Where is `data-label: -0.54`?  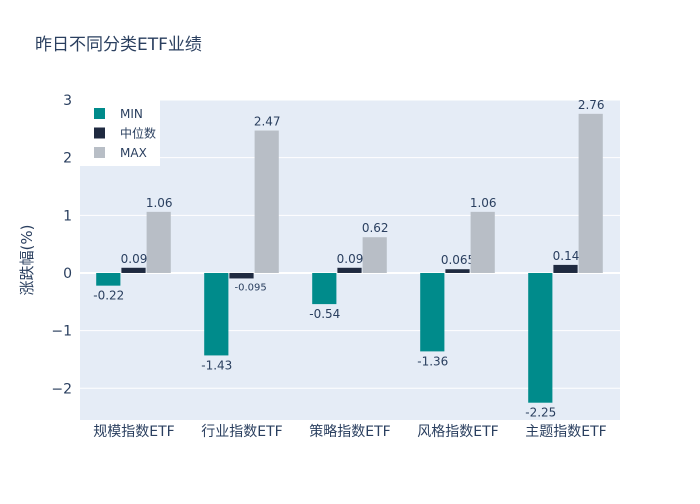
data-label: -0.54 is located at coordinates (324, 314).